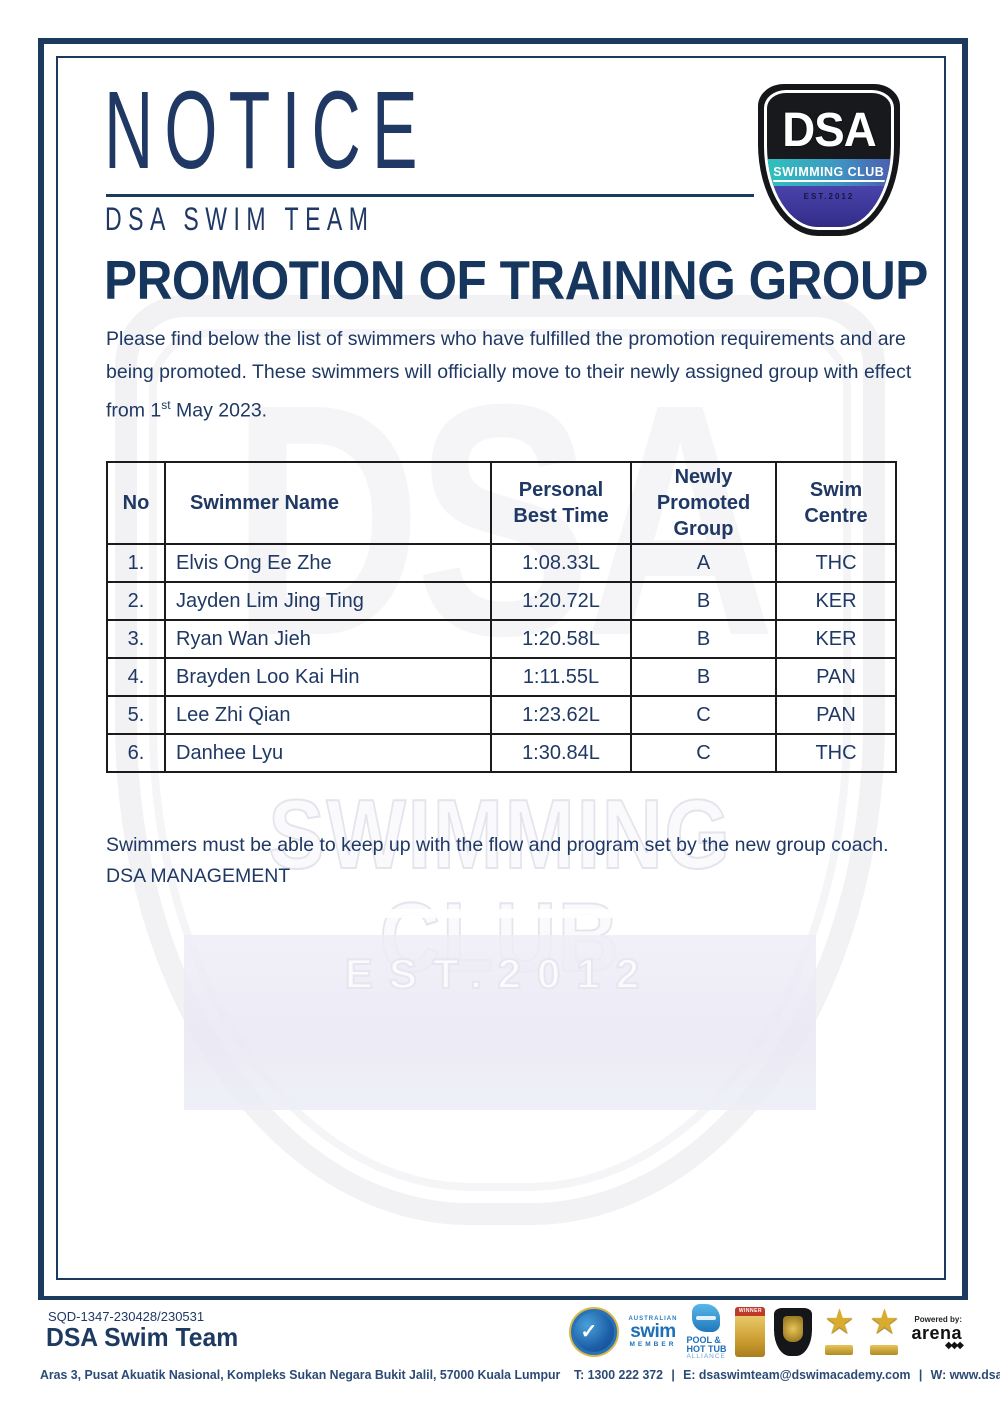 This screenshot has height=1416, width=1000. What do you see at coordinates (136, 601) in the screenshot?
I see `cell-no: 2.` at bounding box center [136, 601].